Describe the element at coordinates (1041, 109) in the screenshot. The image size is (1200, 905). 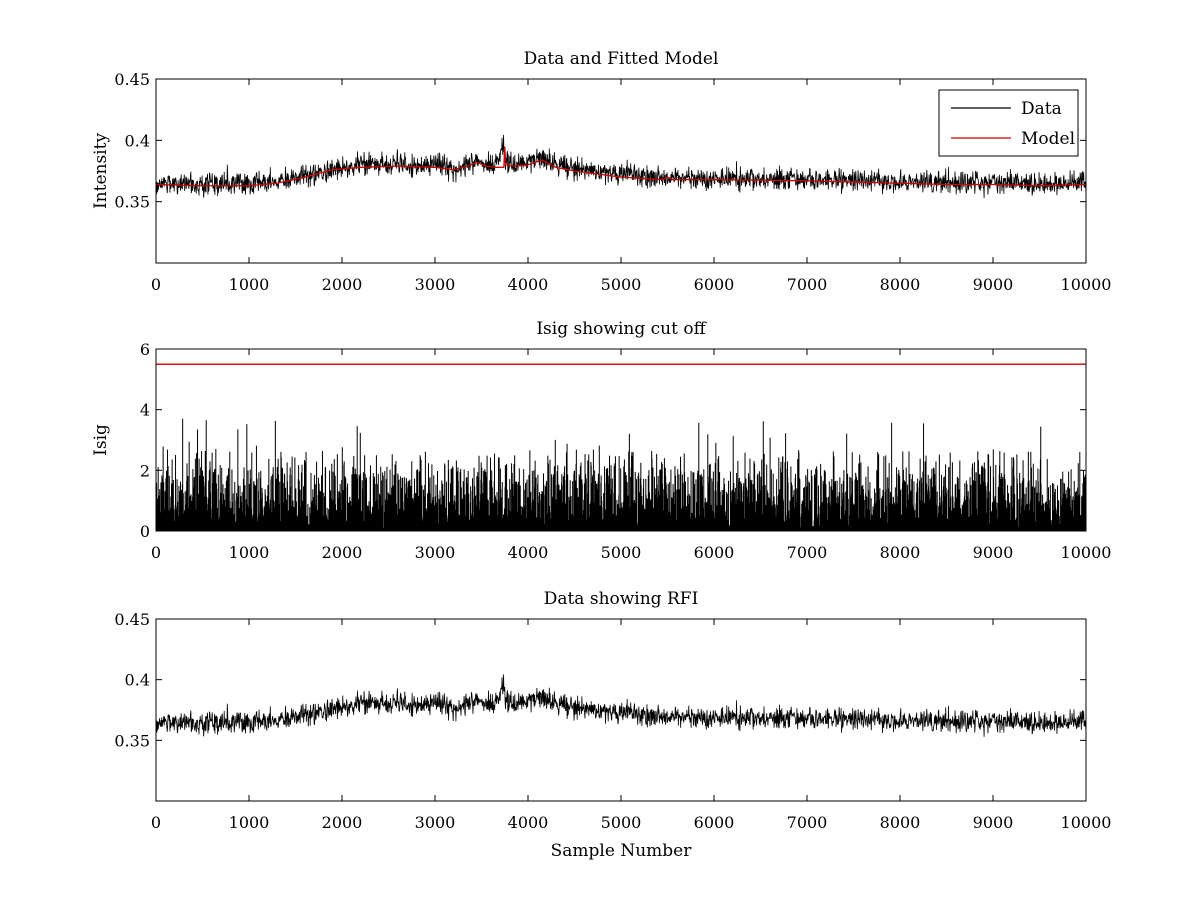
I see `legend-label-data: Data` at that location.